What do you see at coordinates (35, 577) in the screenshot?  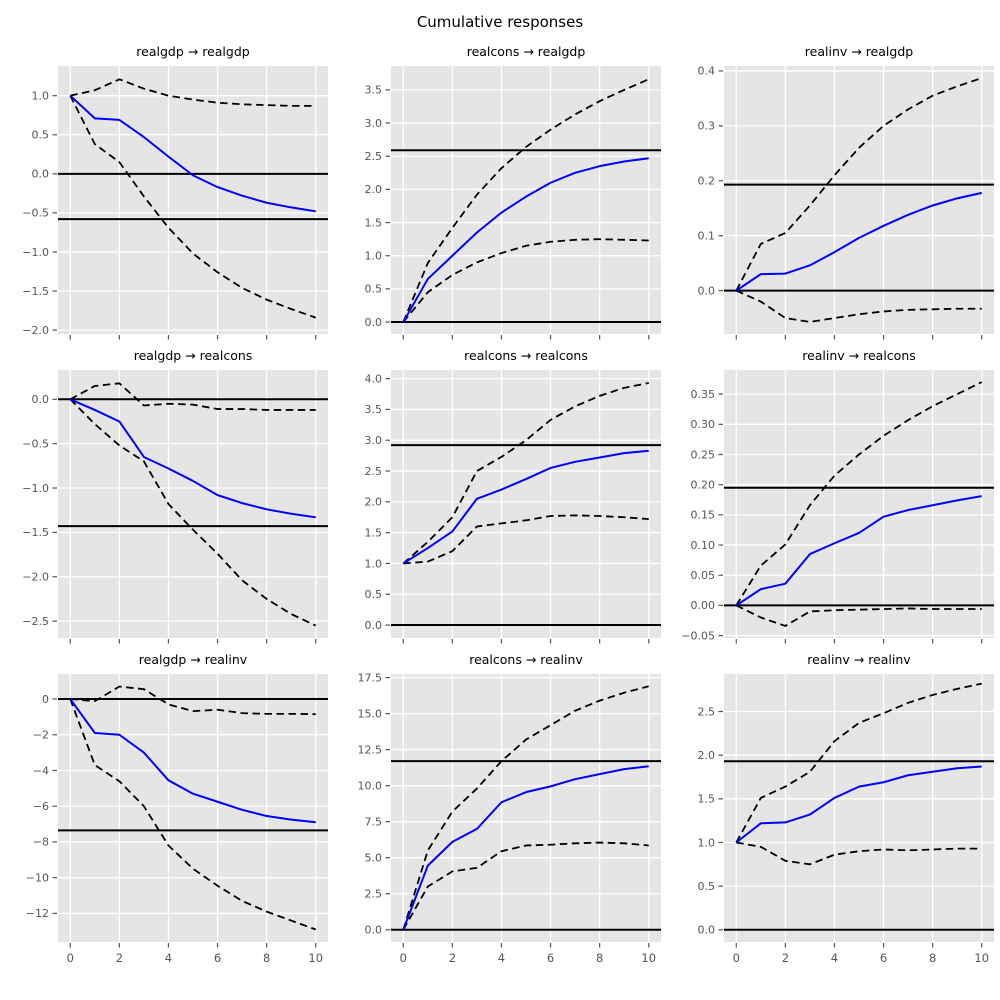 I see `y-tick-label: −2.0` at bounding box center [35, 577].